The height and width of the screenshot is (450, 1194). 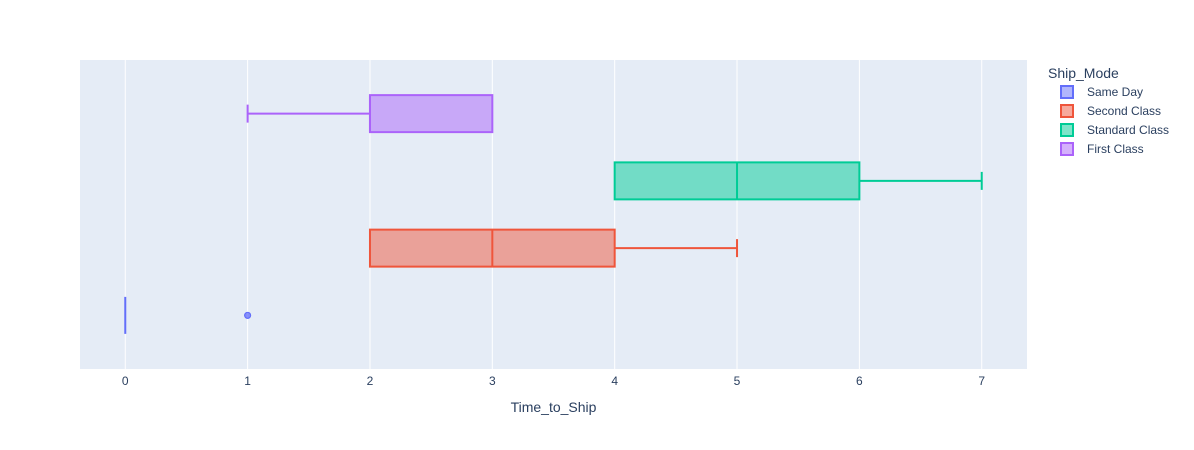 I want to click on legend-item-first-class: First Class, so click(x=1102, y=149).